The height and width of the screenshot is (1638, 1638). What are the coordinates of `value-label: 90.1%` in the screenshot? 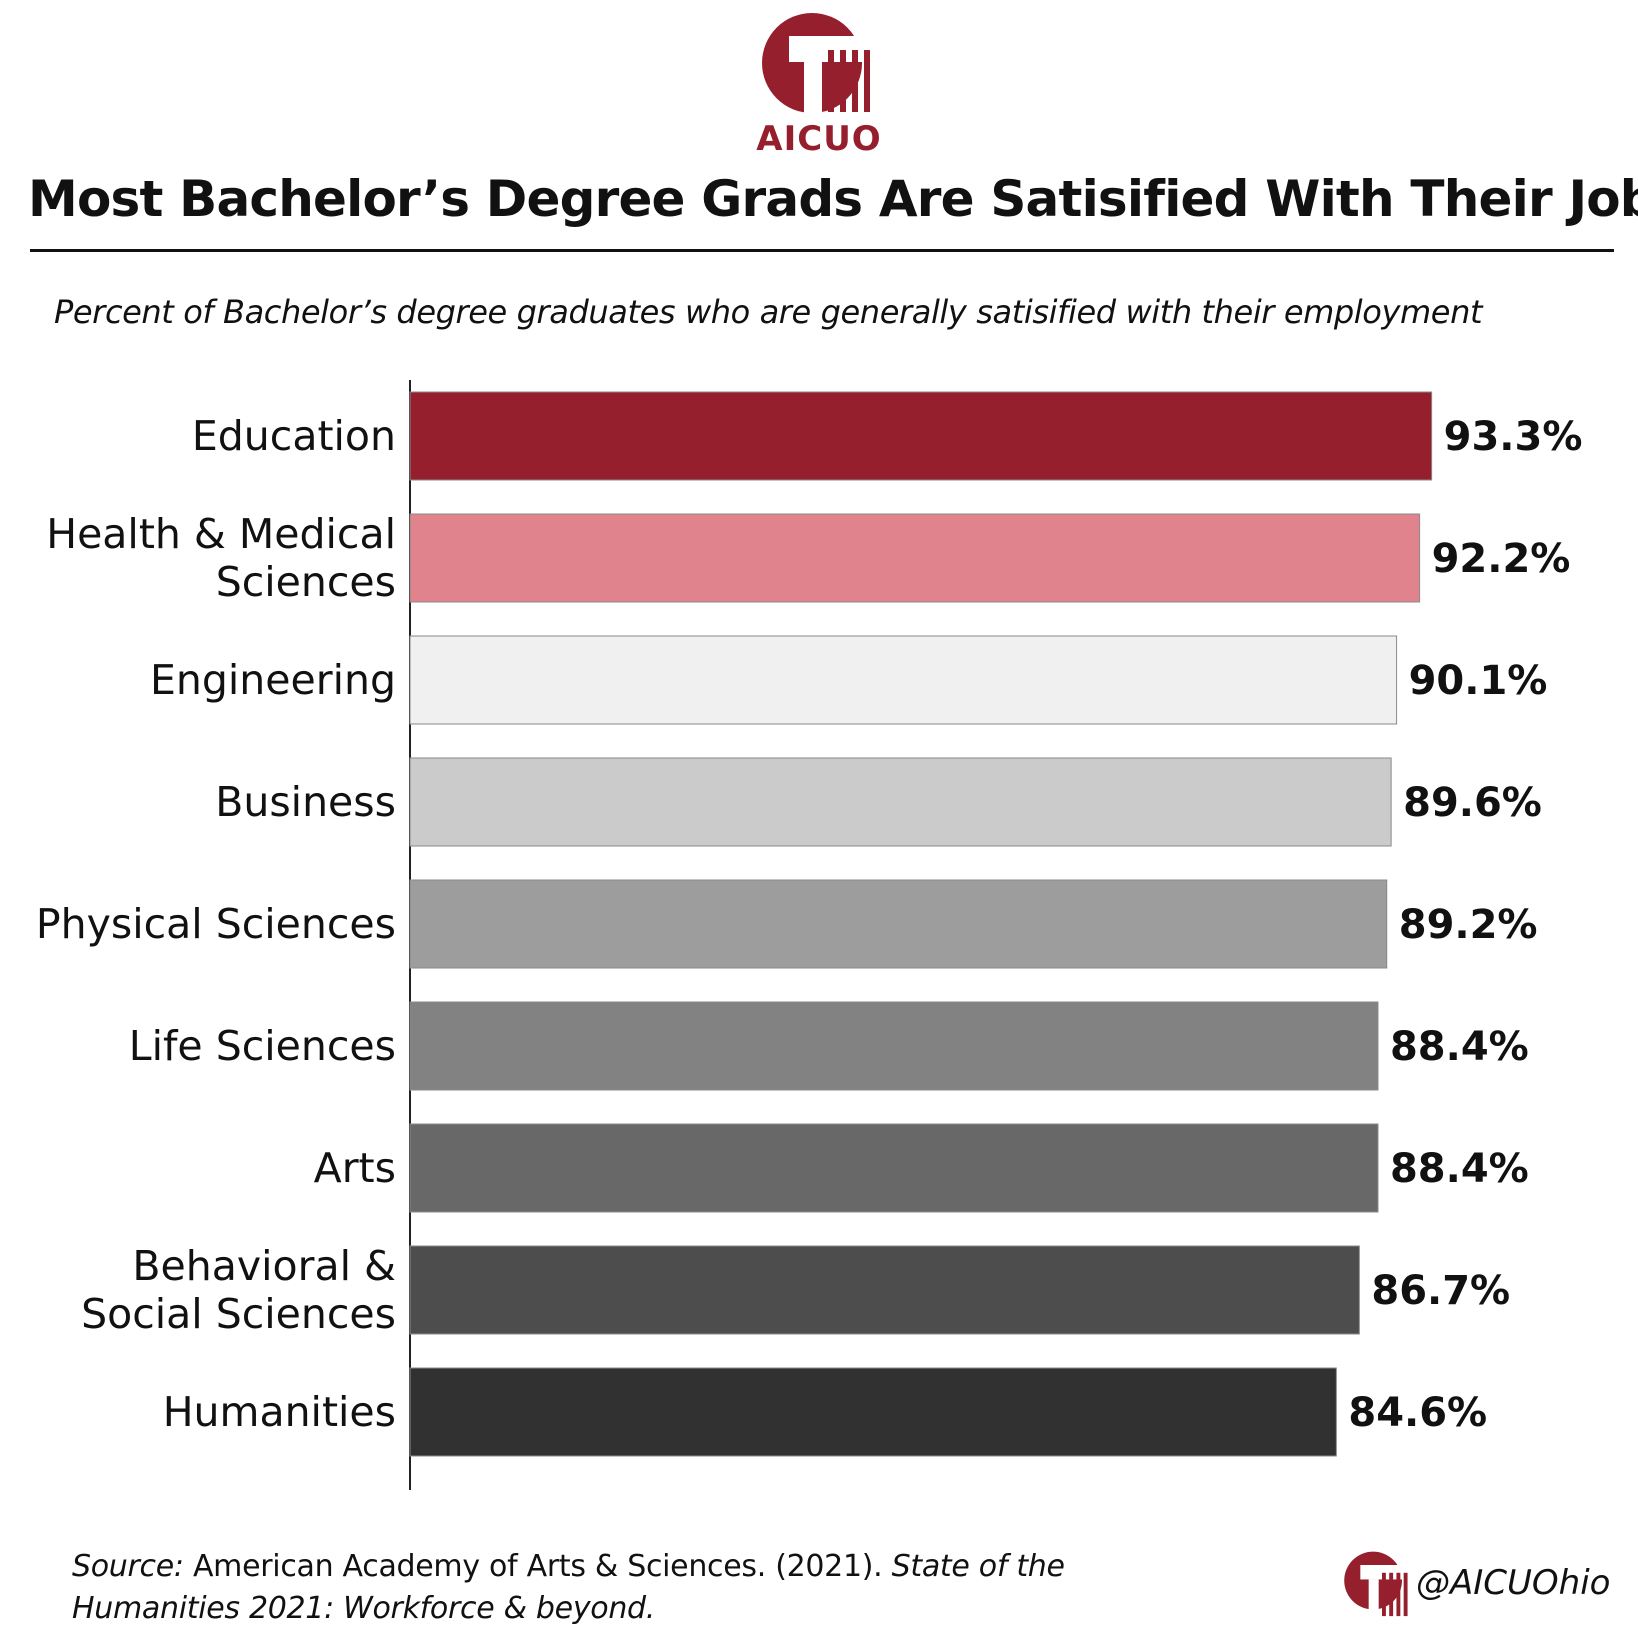 It's located at (1478, 681).